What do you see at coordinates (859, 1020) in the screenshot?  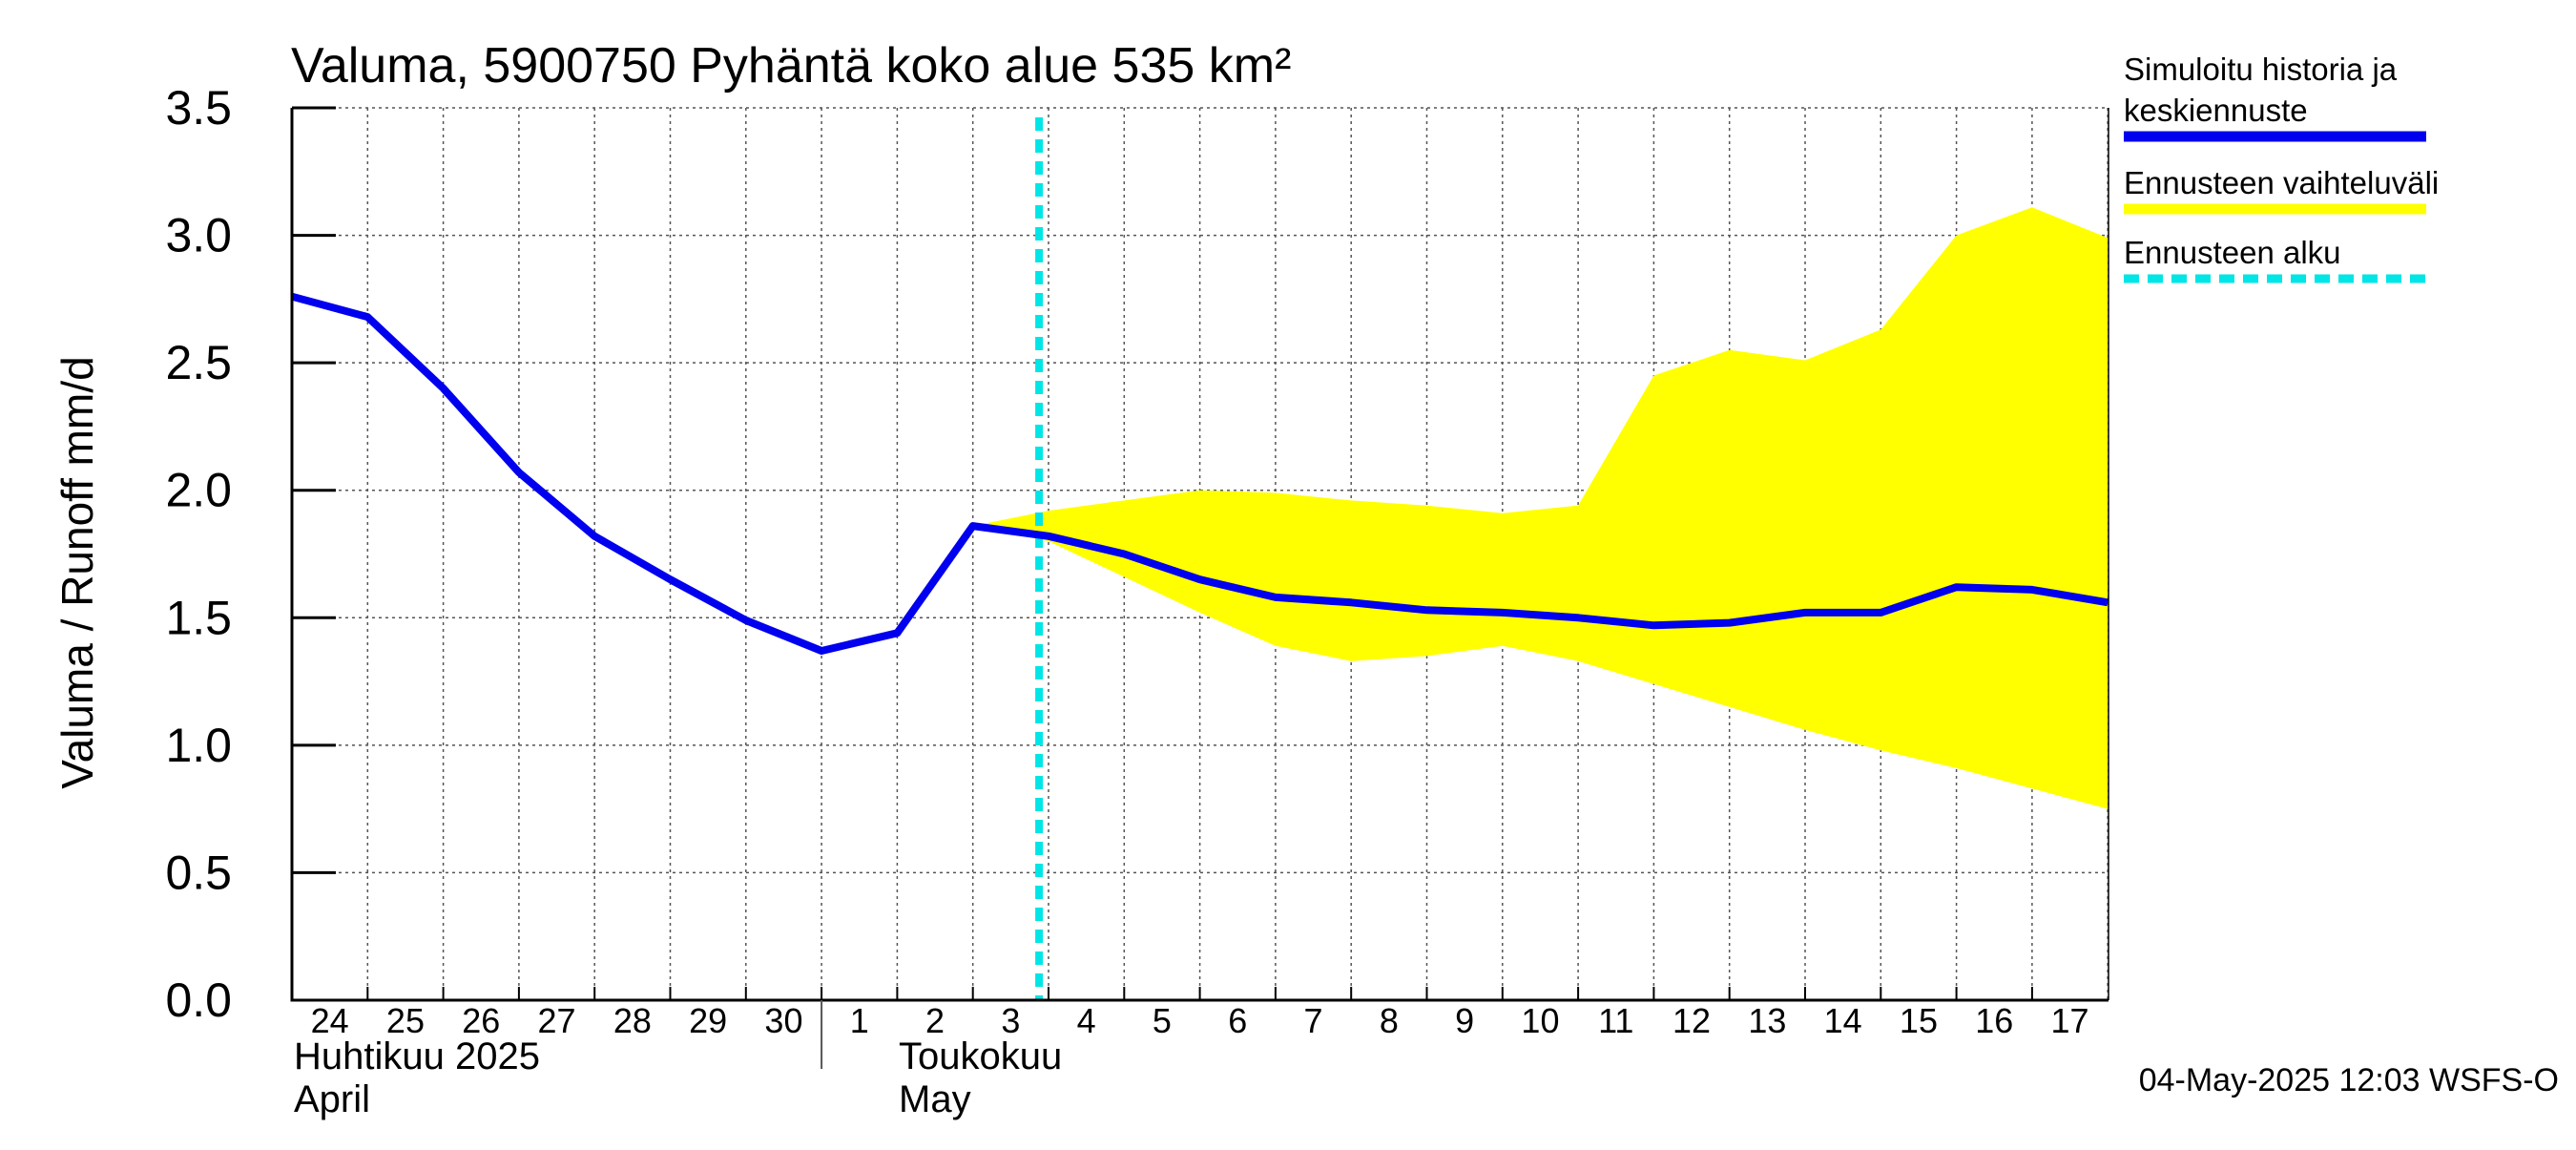 I see `x-tick-label: 1` at bounding box center [859, 1020].